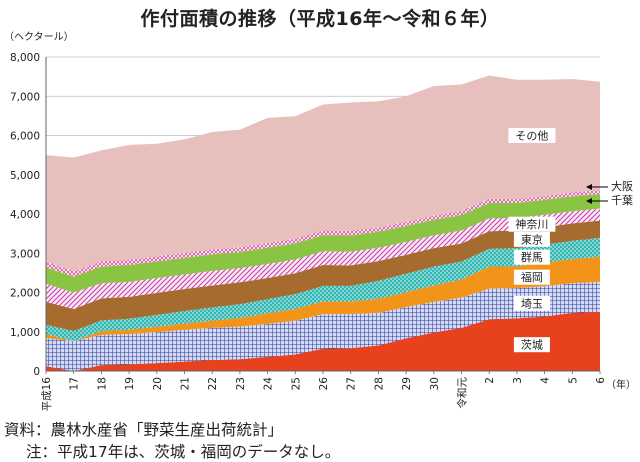 The image size is (640, 462). What do you see at coordinates (36, 372) in the screenshot?
I see `y-tick-label-0: 0` at bounding box center [36, 372].